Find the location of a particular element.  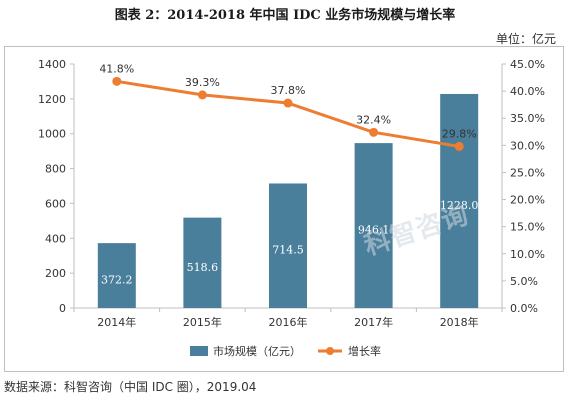

right-tick-label: 45.0% is located at coordinates (527, 64).